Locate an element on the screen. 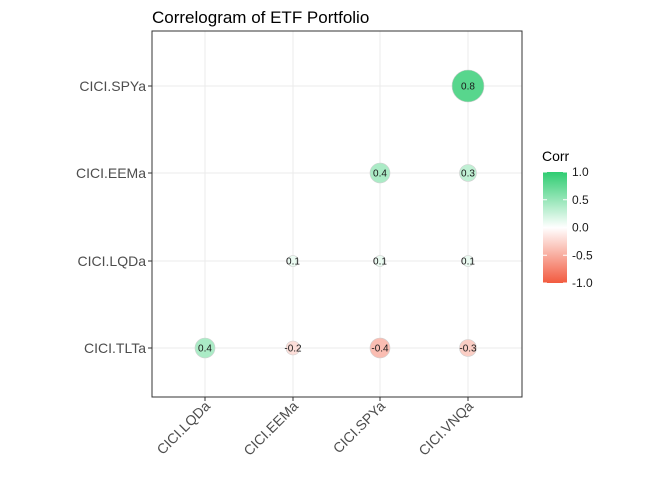 The width and height of the screenshot is (672, 480). y-tick-label: CICI.LQDa is located at coordinates (112, 261).